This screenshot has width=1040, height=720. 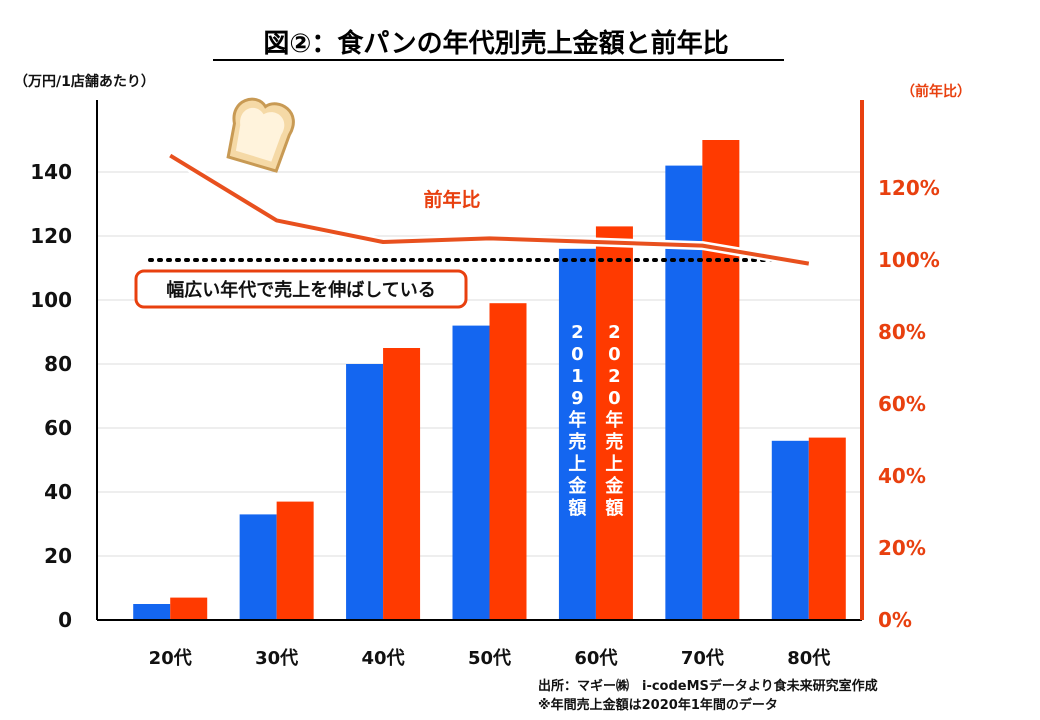 I want to click on vertical-label-2019-char: 上, so click(x=577, y=464).